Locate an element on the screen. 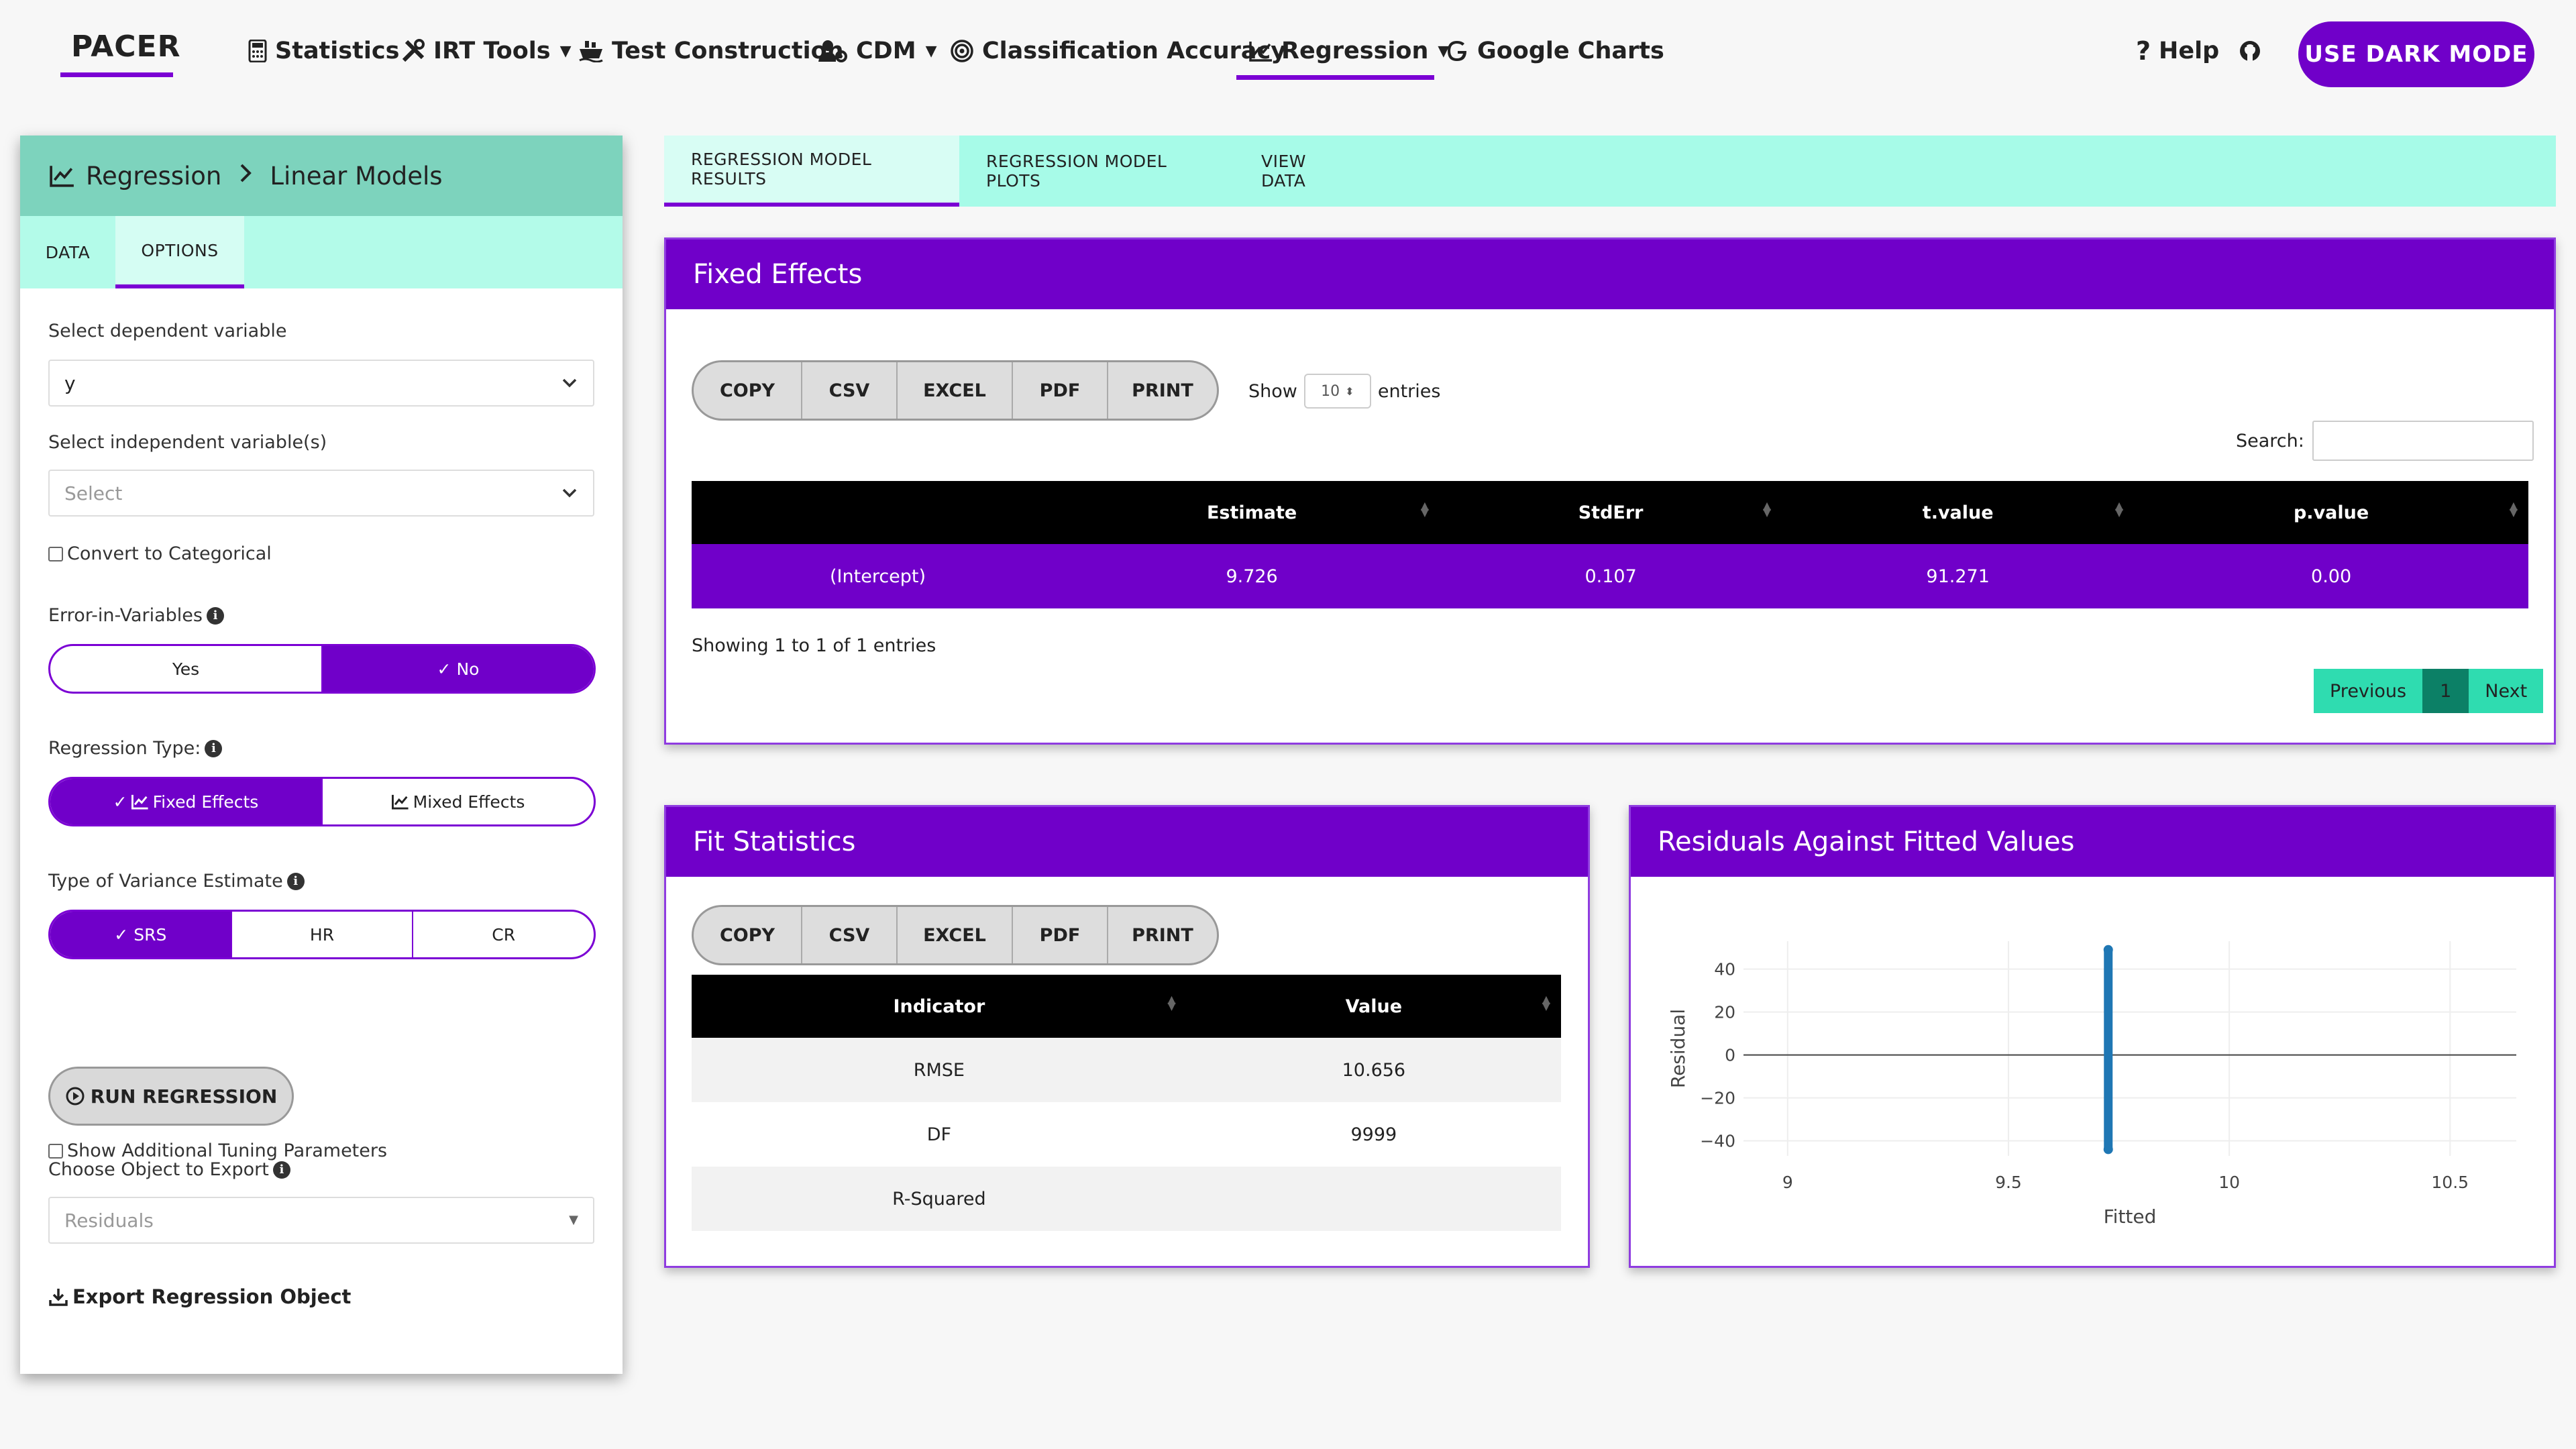 This screenshot has height=1449, width=2576. table-cell: 91.271 is located at coordinates (1958, 576).